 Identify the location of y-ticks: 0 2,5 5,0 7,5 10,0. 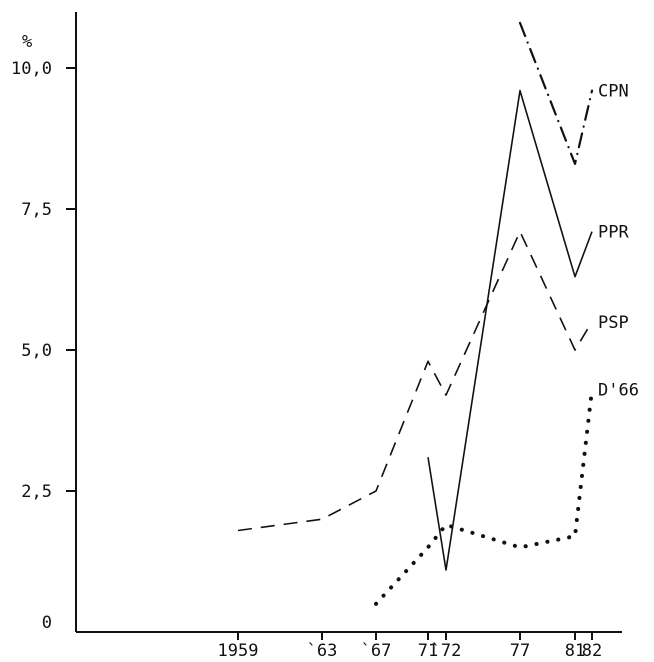
(43, 346).